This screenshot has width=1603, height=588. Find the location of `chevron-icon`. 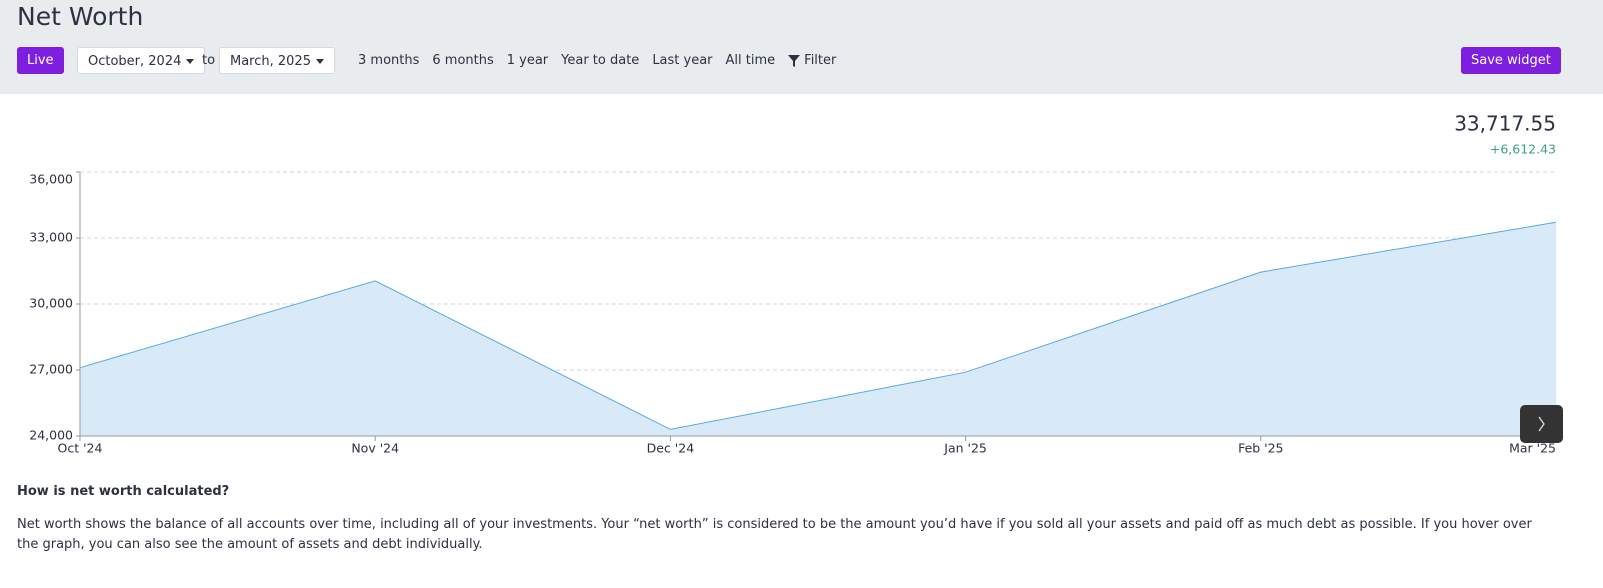

chevron-icon is located at coordinates (1541, 424).